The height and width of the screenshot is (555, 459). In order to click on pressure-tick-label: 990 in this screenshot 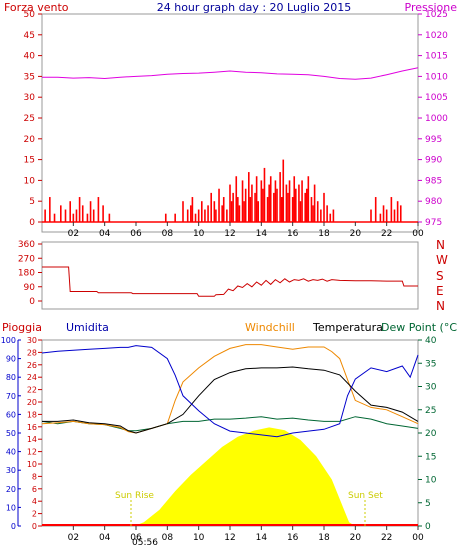, I will do `click(433, 161)`.